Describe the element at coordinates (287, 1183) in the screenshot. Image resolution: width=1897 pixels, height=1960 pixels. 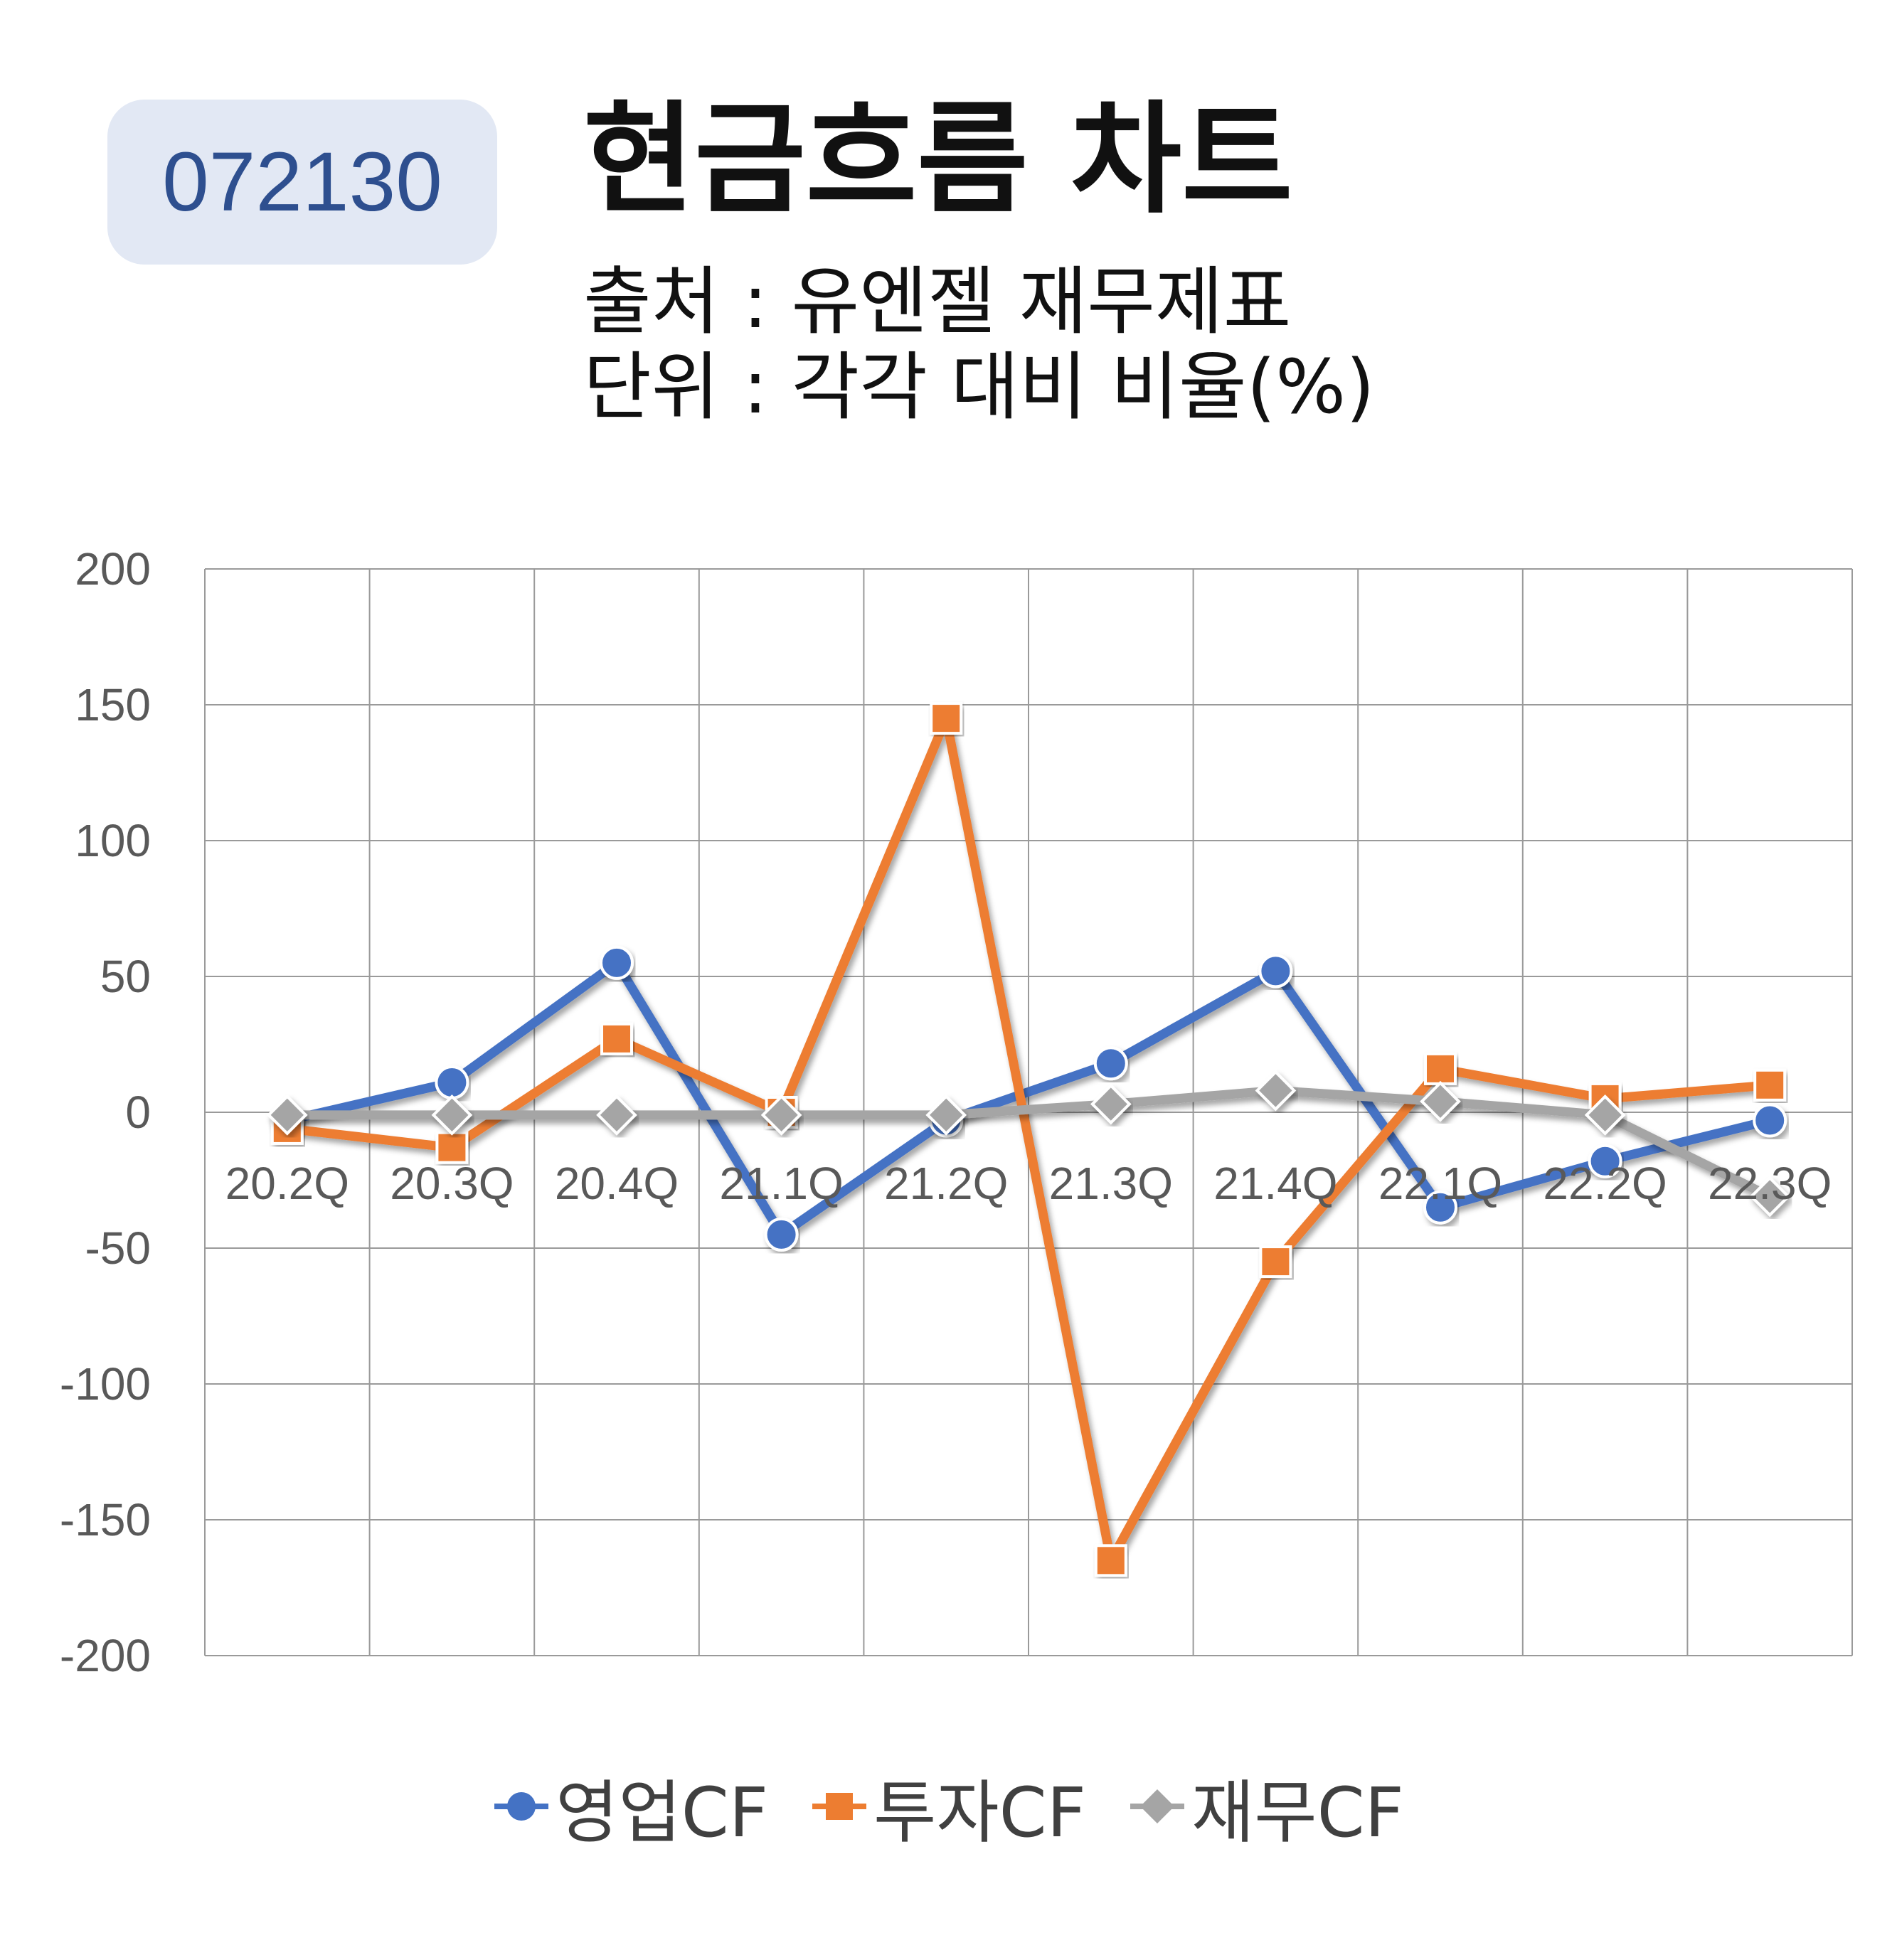
I see `x-tick-label: 20.2Q` at that location.